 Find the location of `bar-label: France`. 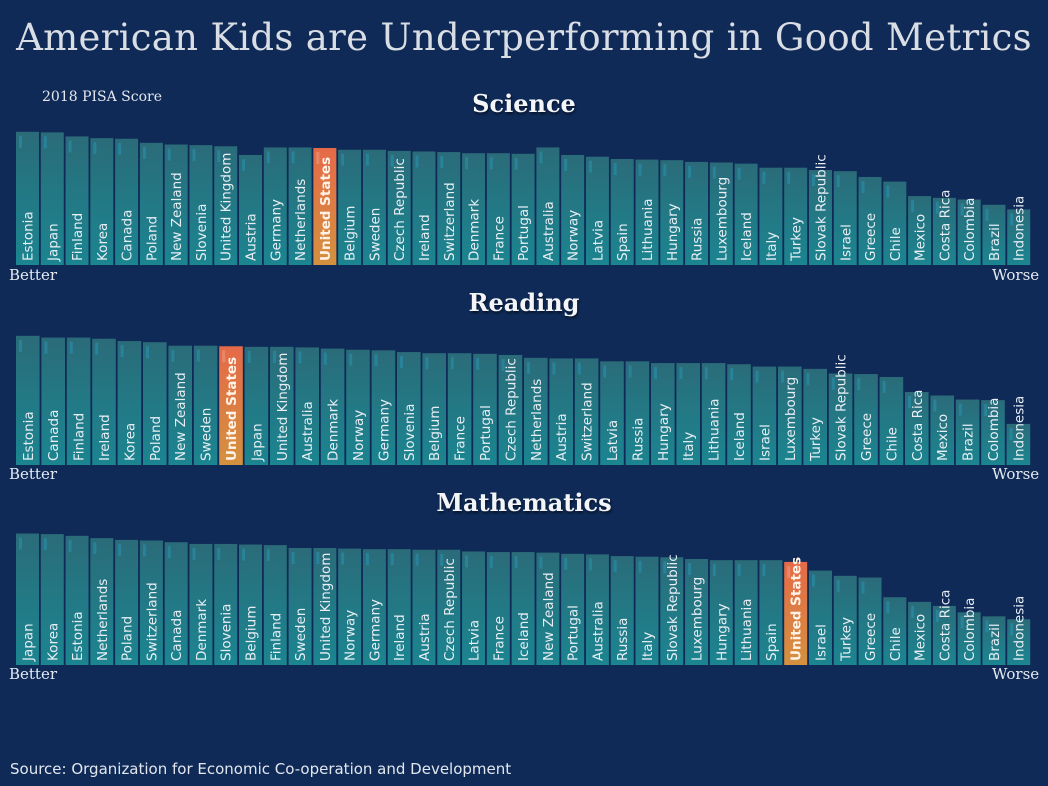

bar-label: France is located at coordinates (499, 238).